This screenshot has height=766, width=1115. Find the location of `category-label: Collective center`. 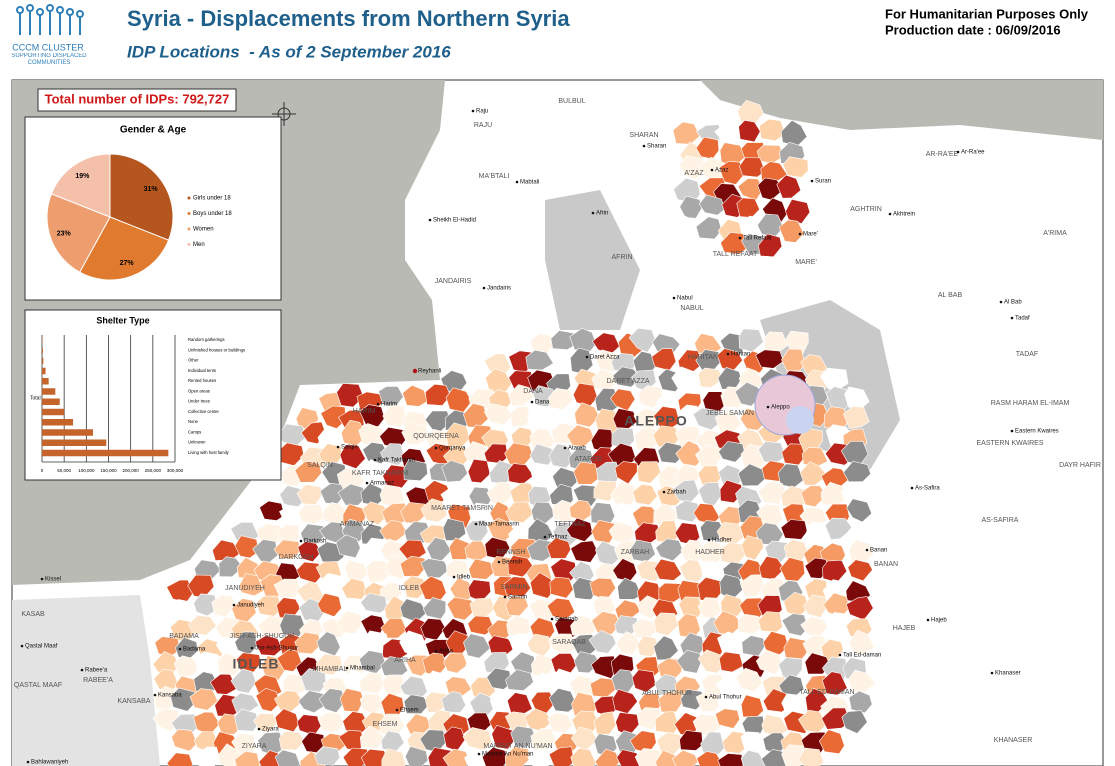

category-label: Collective center is located at coordinates (204, 411).